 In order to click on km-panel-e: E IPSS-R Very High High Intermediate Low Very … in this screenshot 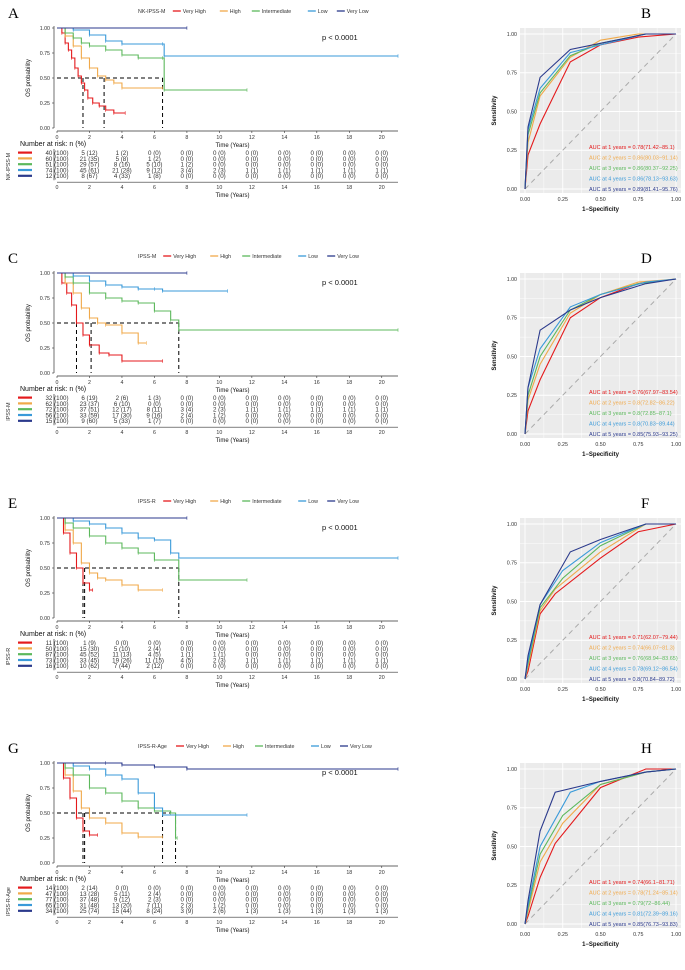, I will do `click(202, 592)`.